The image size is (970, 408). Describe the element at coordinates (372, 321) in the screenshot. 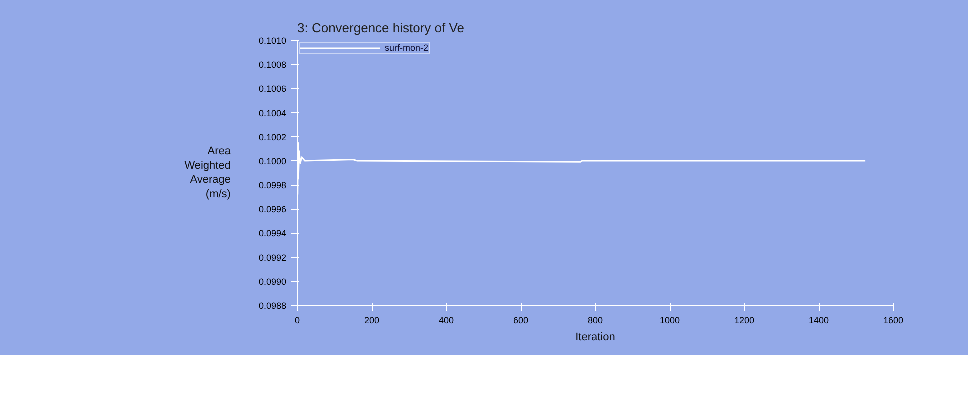

I see `x-tick-label: 200` at that location.